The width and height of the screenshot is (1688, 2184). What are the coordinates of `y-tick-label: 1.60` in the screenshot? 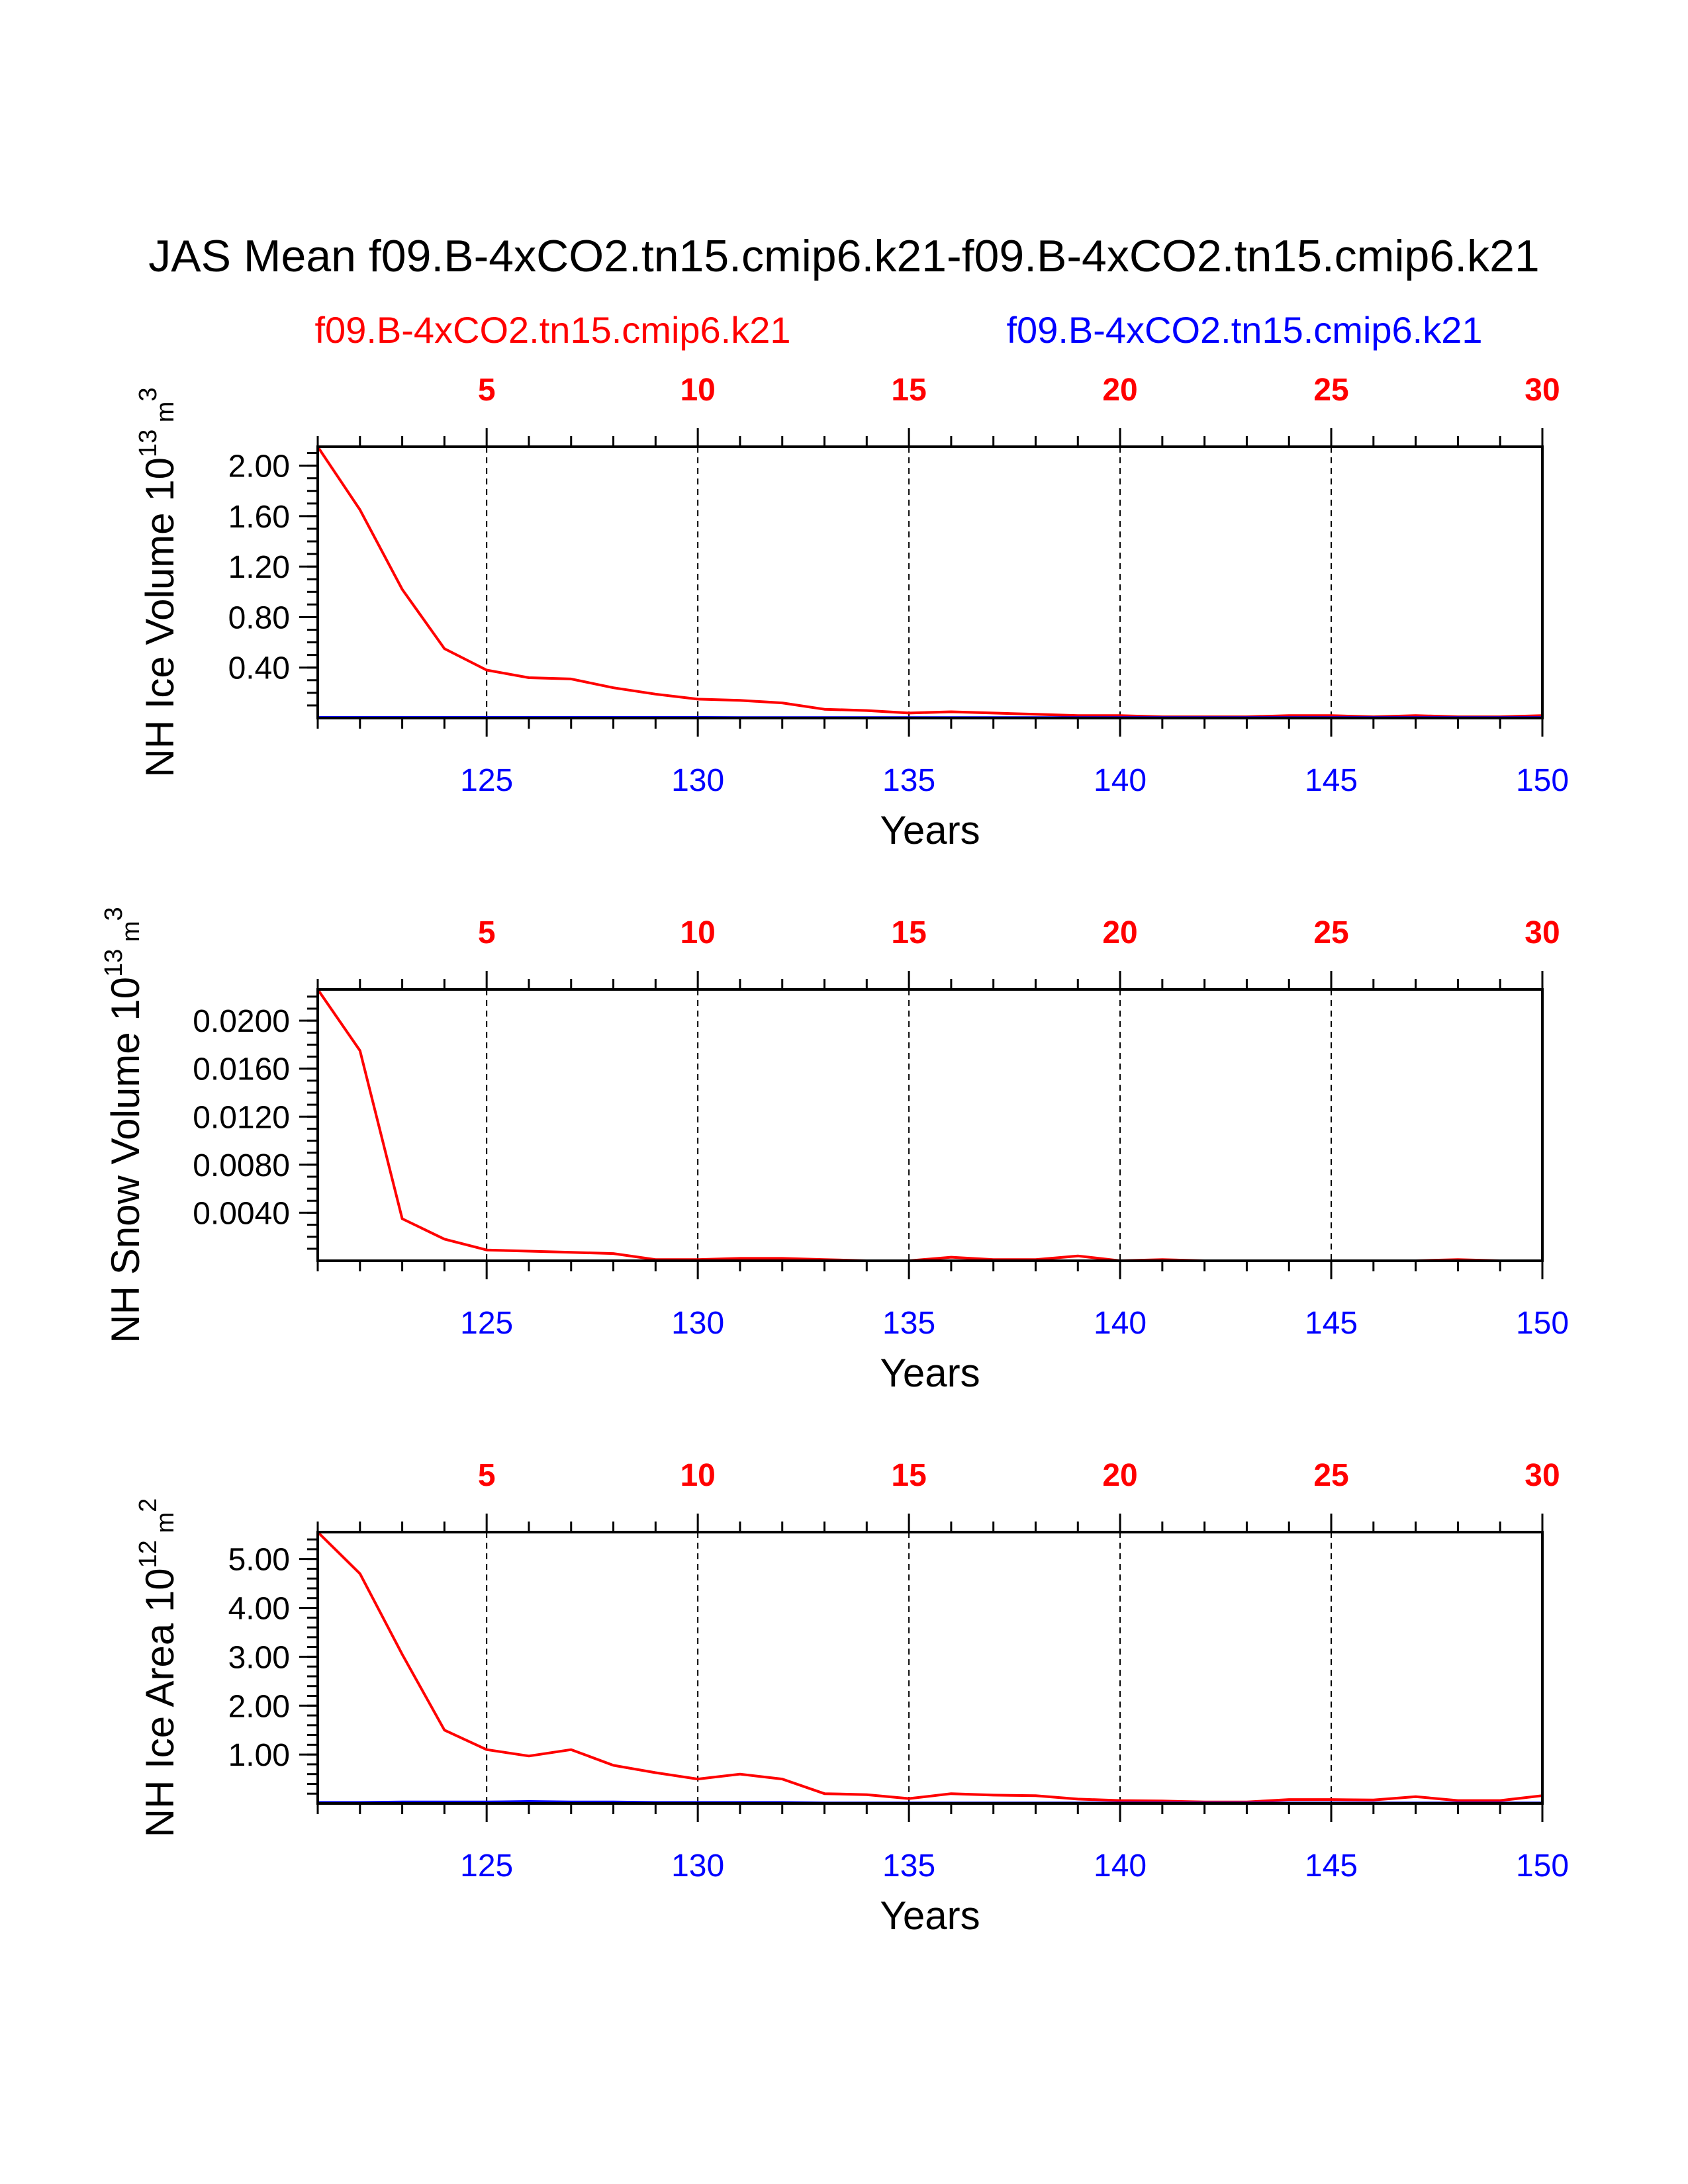 It's located at (259, 517).